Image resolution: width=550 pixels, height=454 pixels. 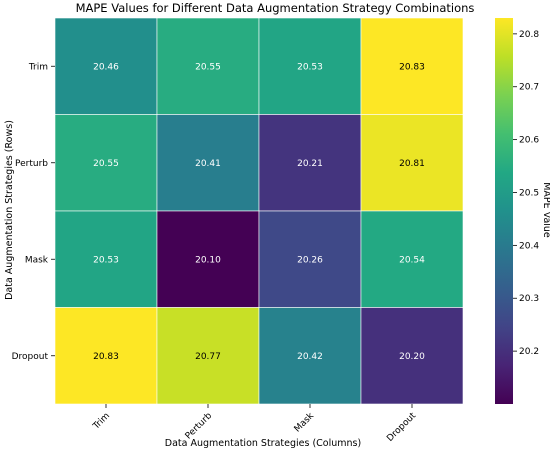 What do you see at coordinates (38, 67) in the screenshot?
I see `y-tick-label: Trim` at bounding box center [38, 67].